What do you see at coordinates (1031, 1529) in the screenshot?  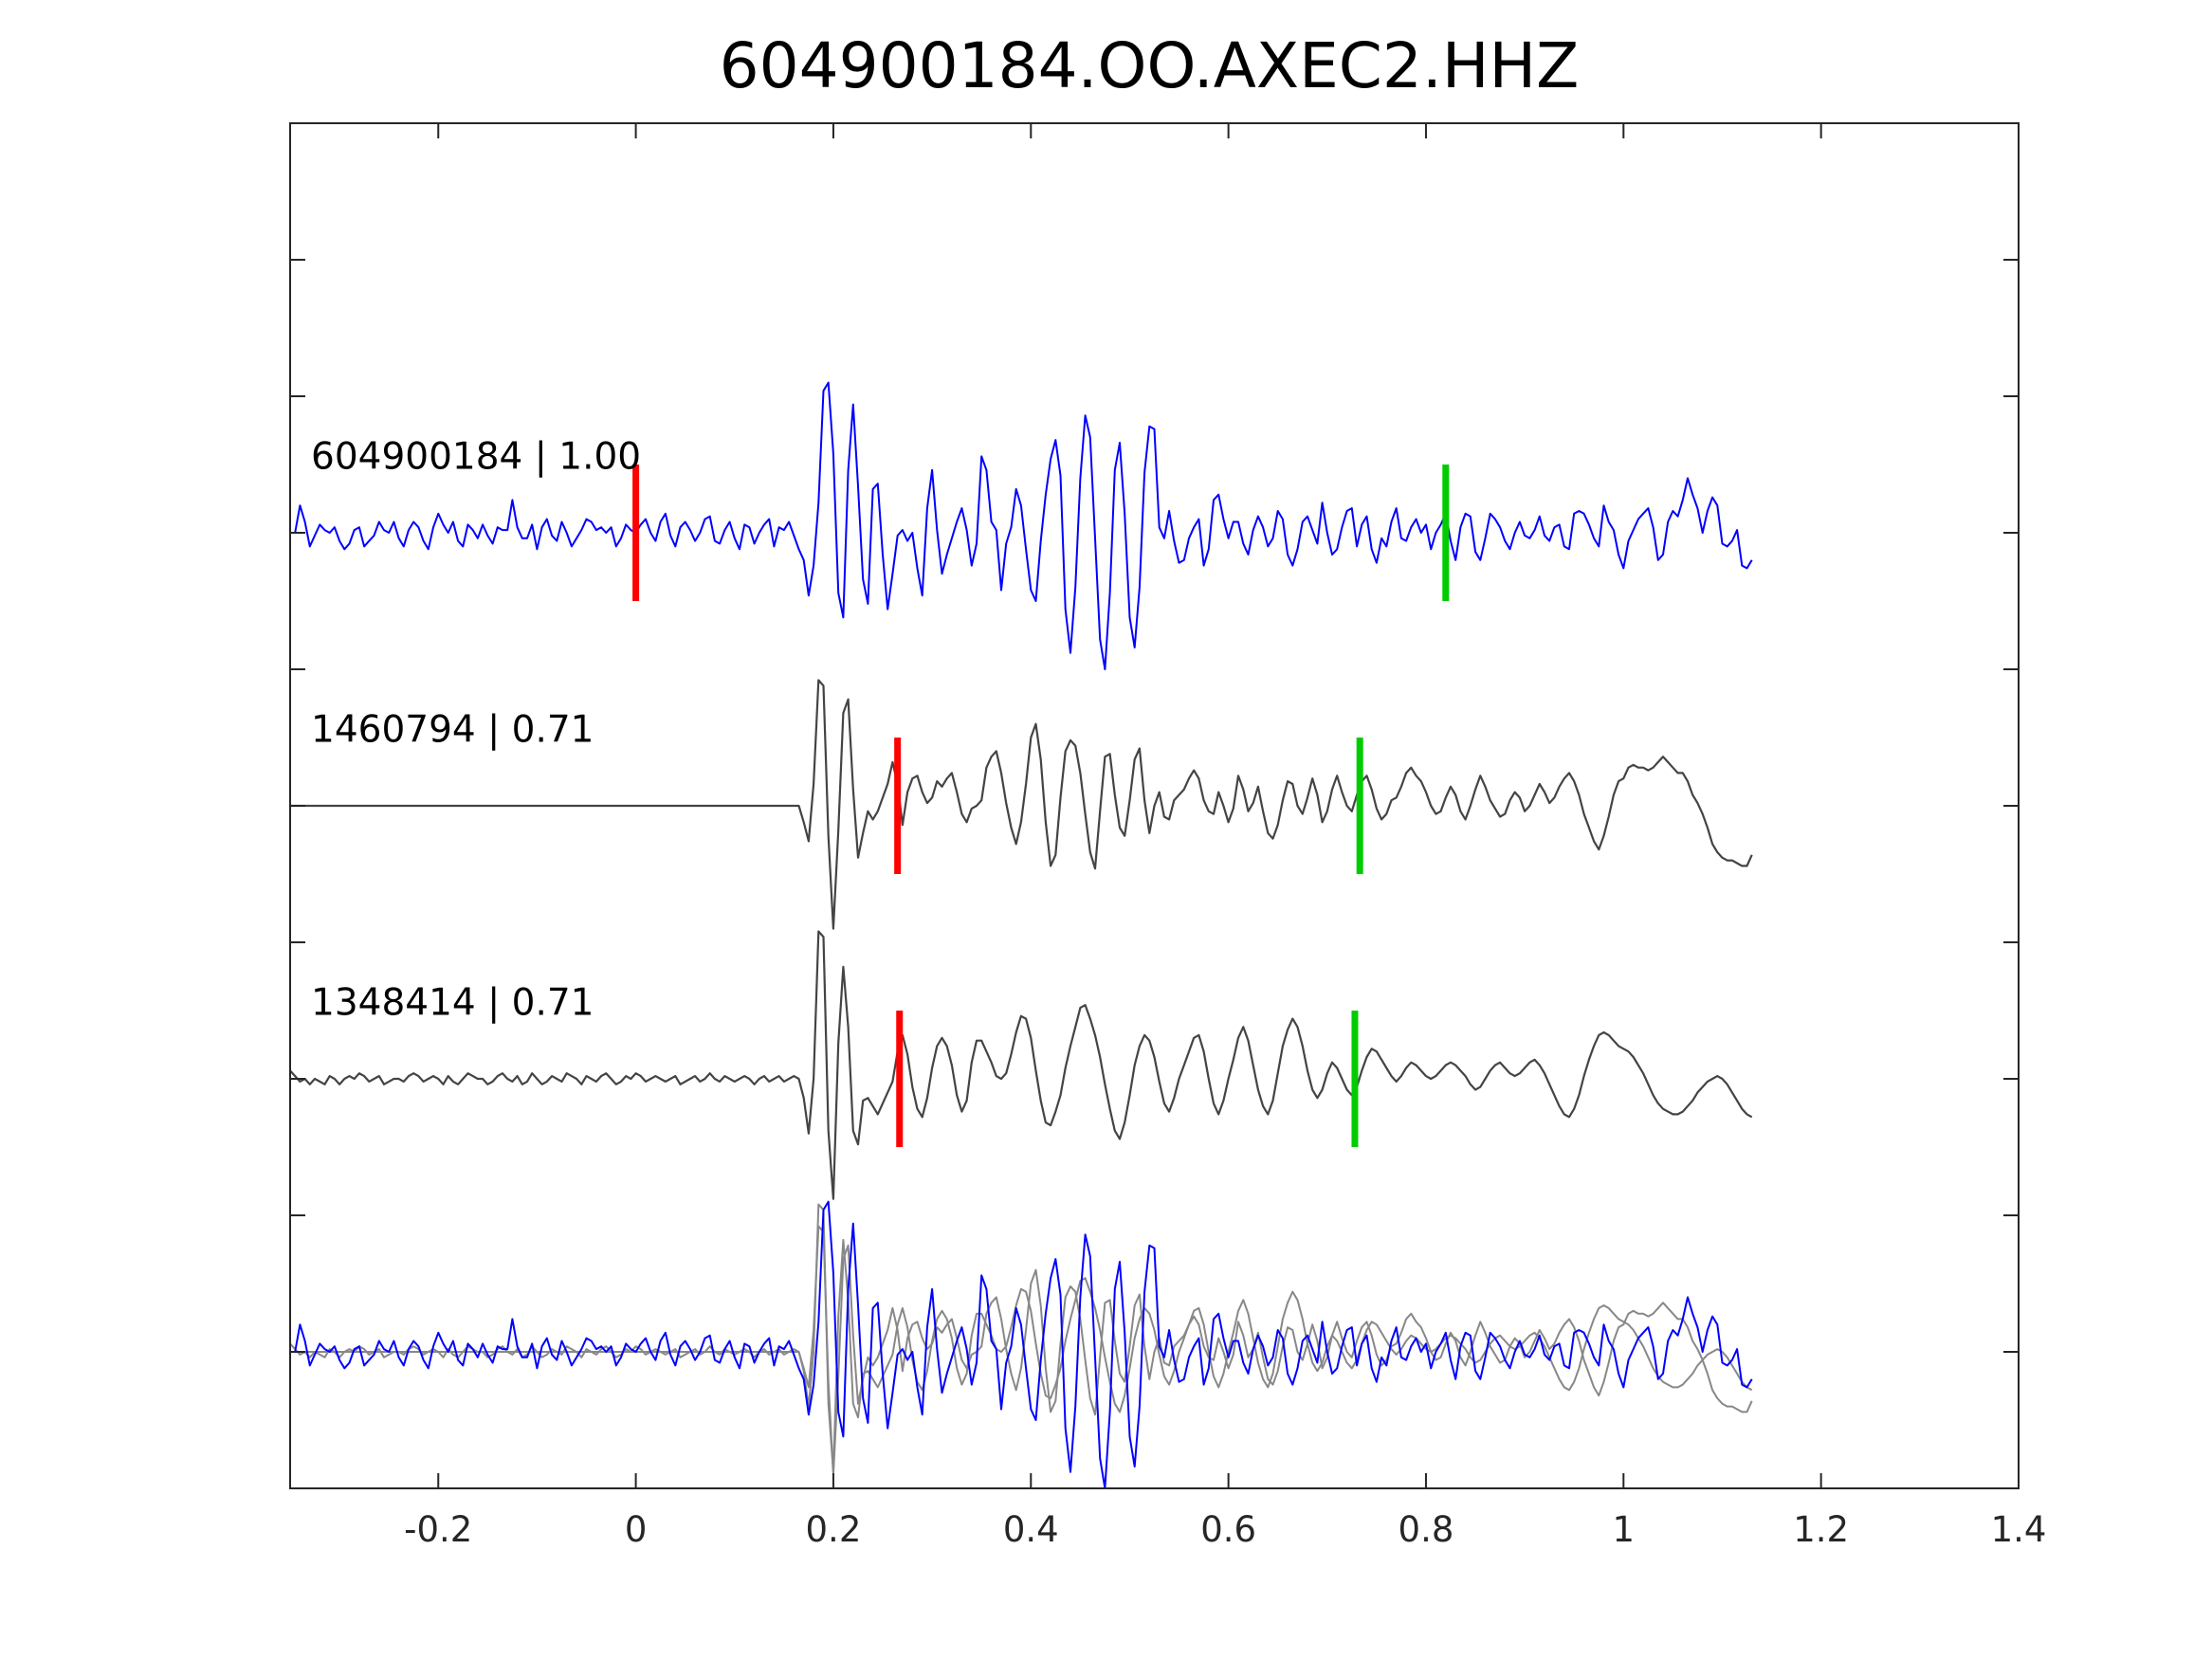 I see `x-tick-label: 0.4` at bounding box center [1031, 1529].